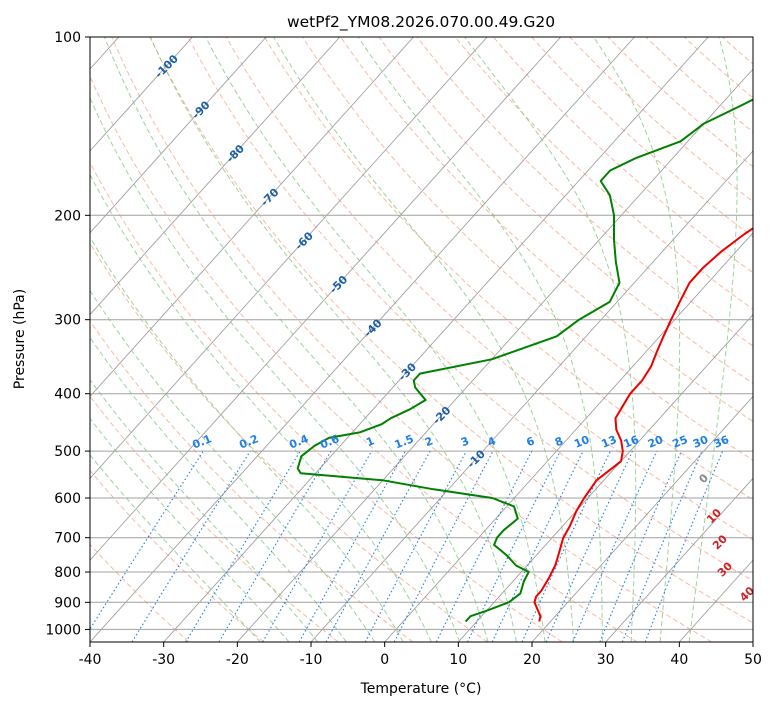 The height and width of the screenshot is (708, 775). Describe the element at coordinates (609, 442) in the screenshot. I see `mixing-ratio-label: 13` at that location.